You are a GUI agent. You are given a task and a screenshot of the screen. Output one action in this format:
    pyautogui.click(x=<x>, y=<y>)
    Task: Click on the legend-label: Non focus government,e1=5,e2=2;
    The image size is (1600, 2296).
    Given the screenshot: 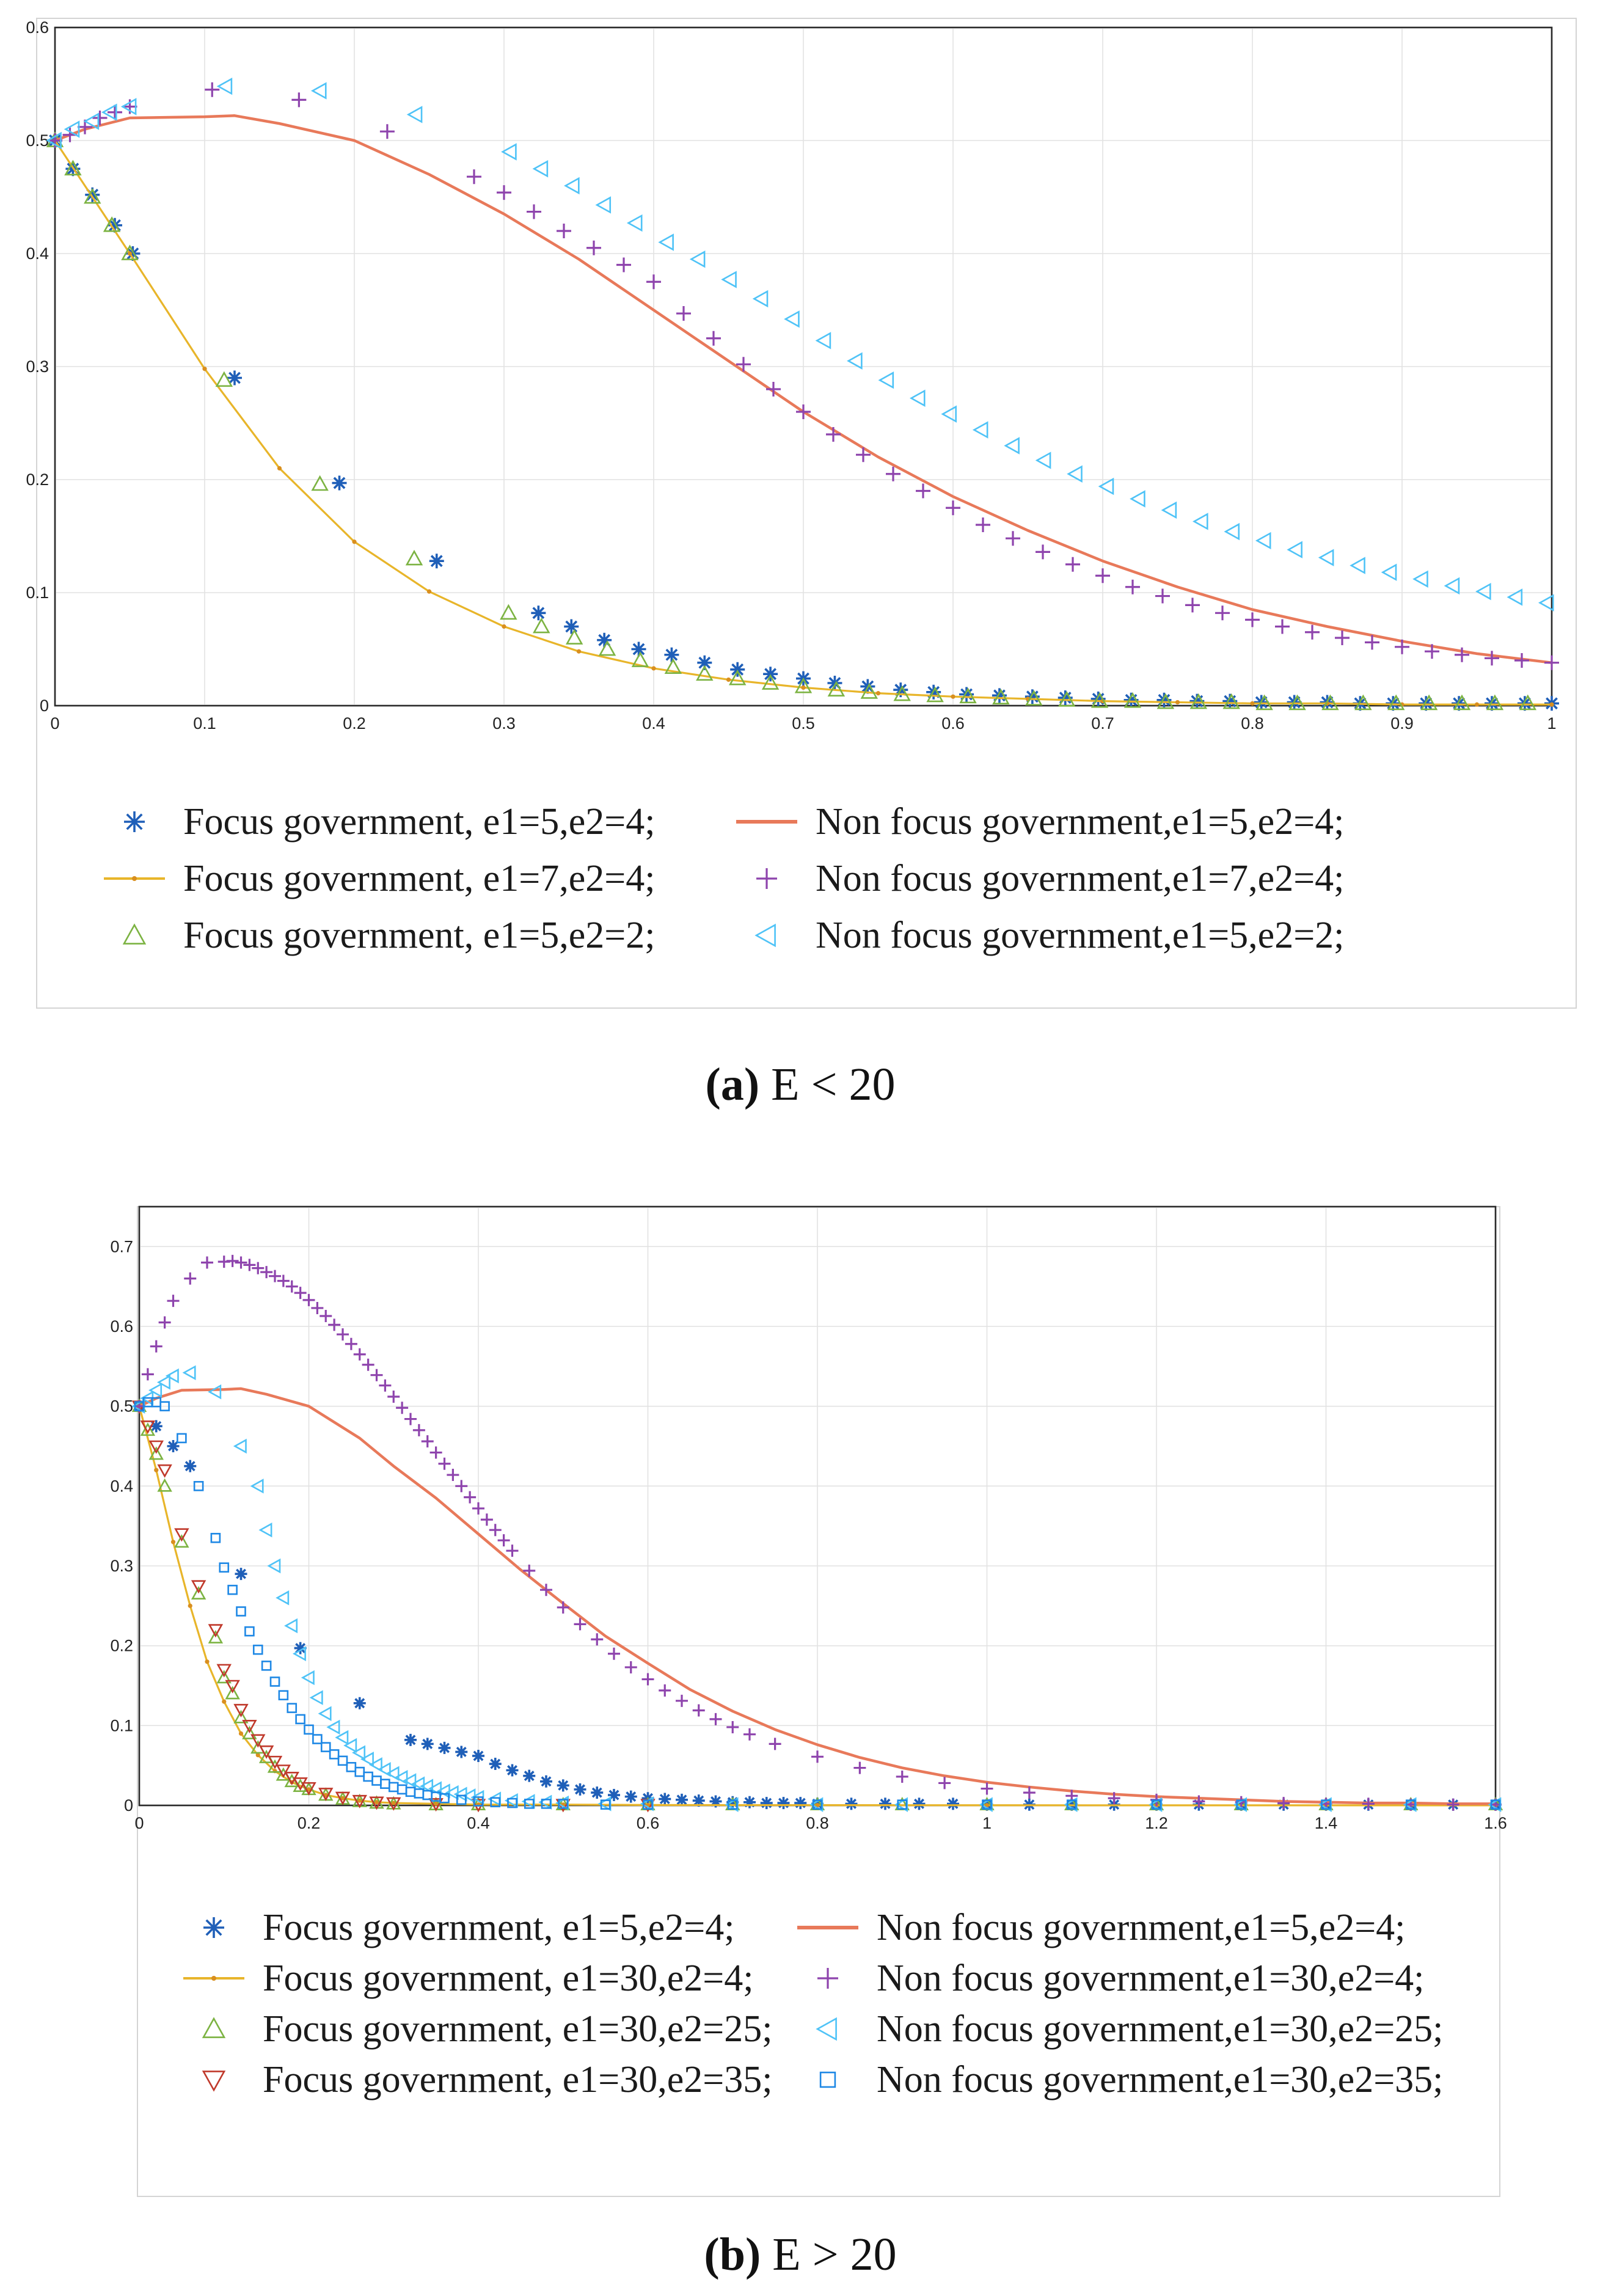 What is the action you would take?
    pyautogui.click(x=1080, y=936)
    